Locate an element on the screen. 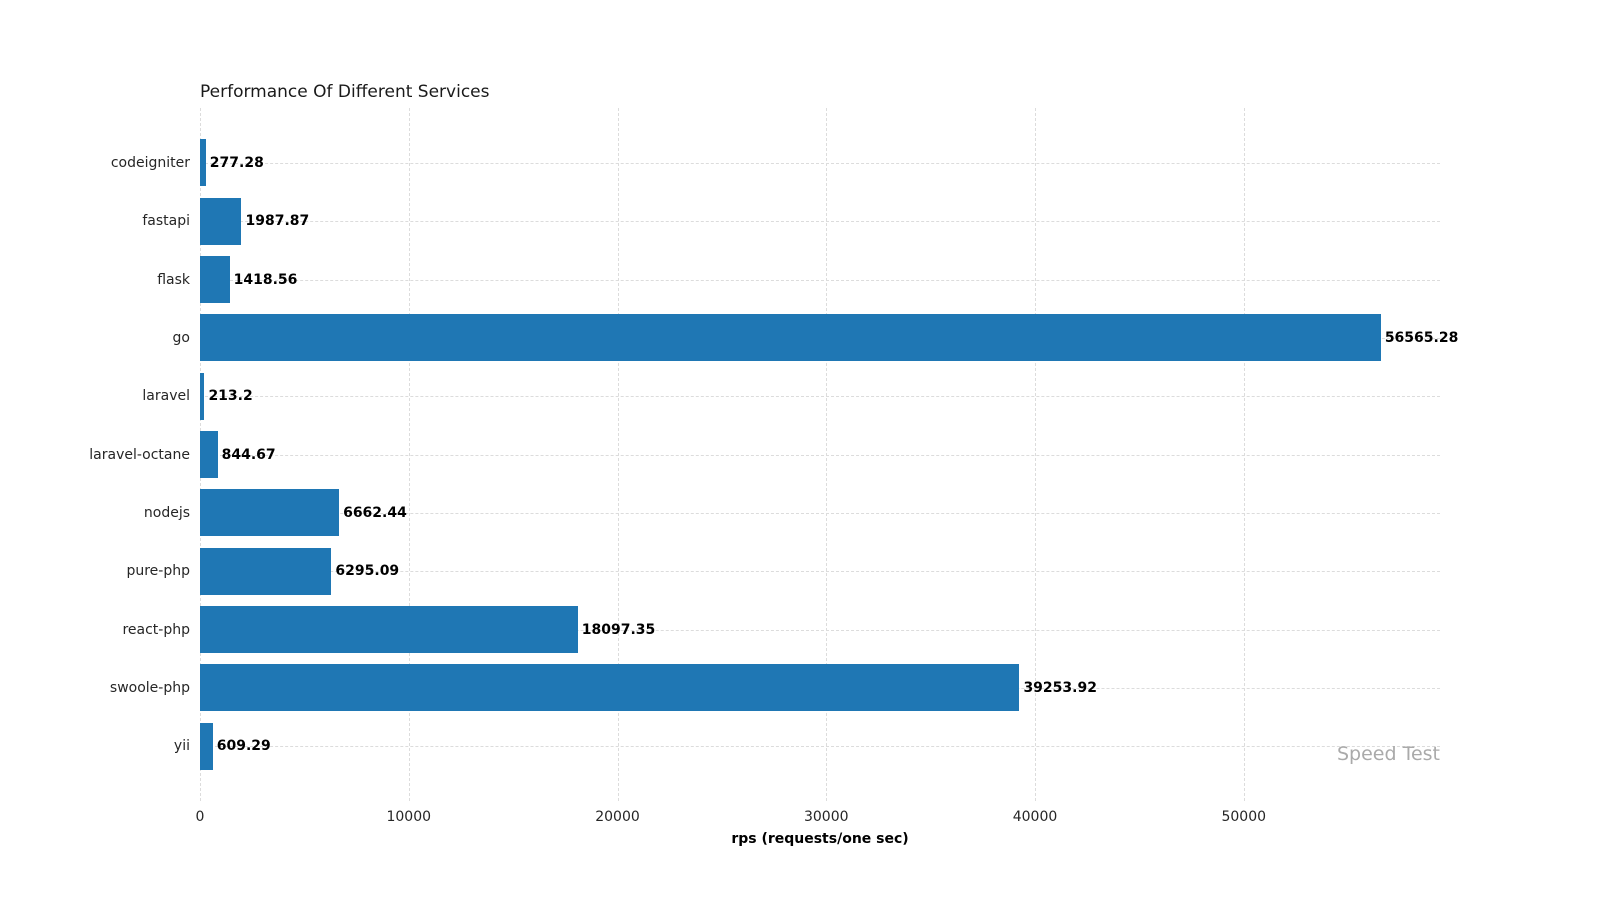  x-tick-label: 0 is located at coordinates (200, 817).